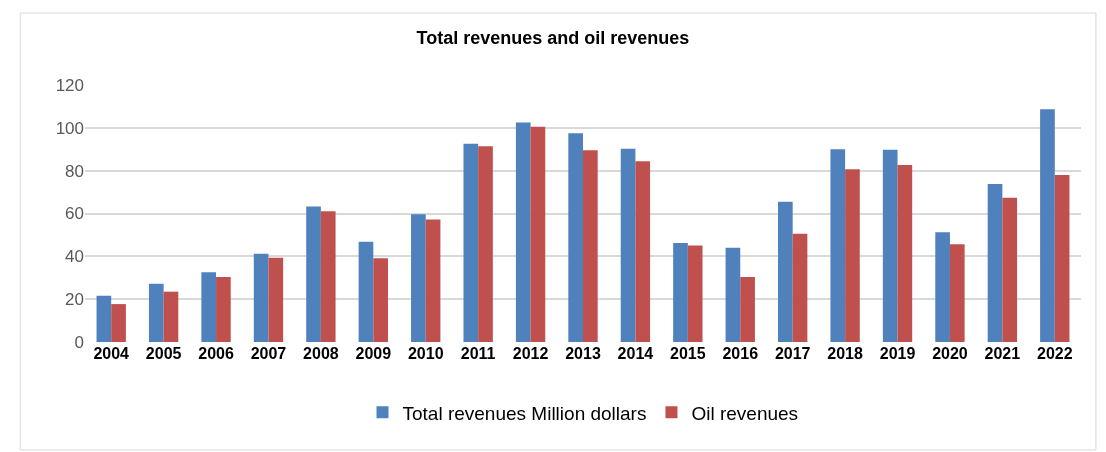  I want to click on x-tick-label: 2009, so click(373, 353).